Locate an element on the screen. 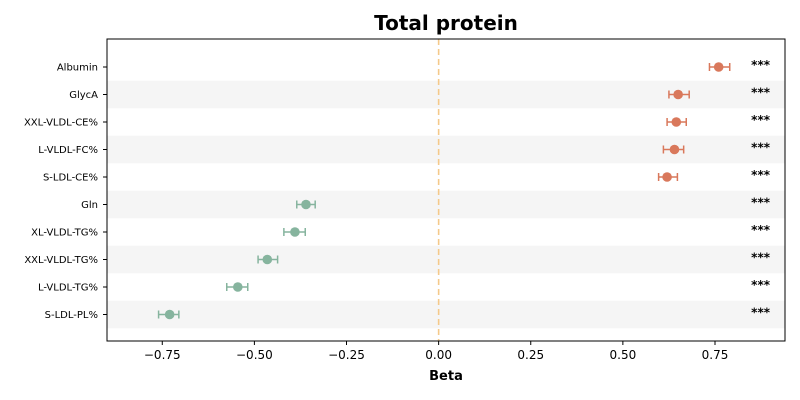  y-tick-label: S-LDL-CE% is located at coordinates (70, 178).